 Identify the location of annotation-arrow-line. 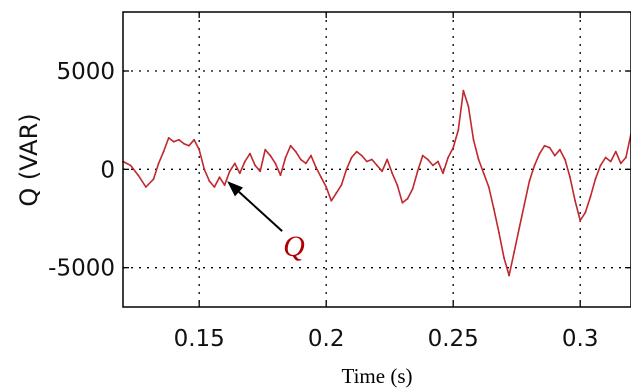
(260, 211).